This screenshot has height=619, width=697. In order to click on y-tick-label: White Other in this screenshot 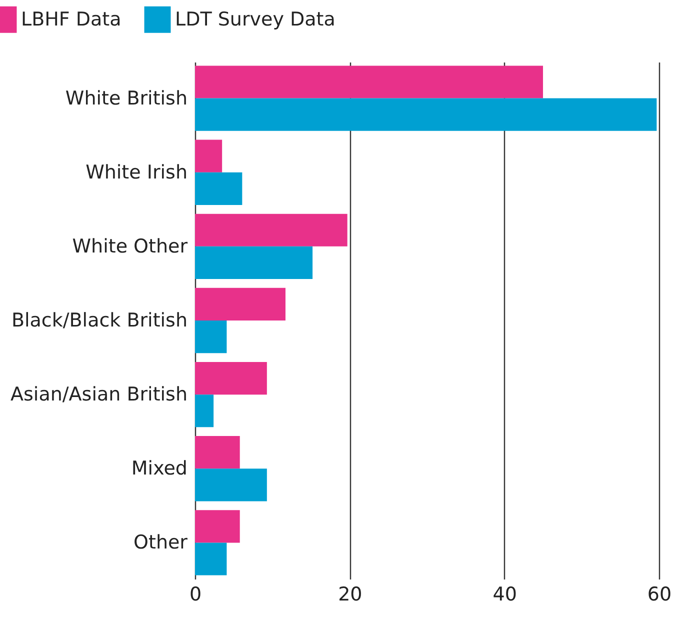, I will do `click(130, 246)`.